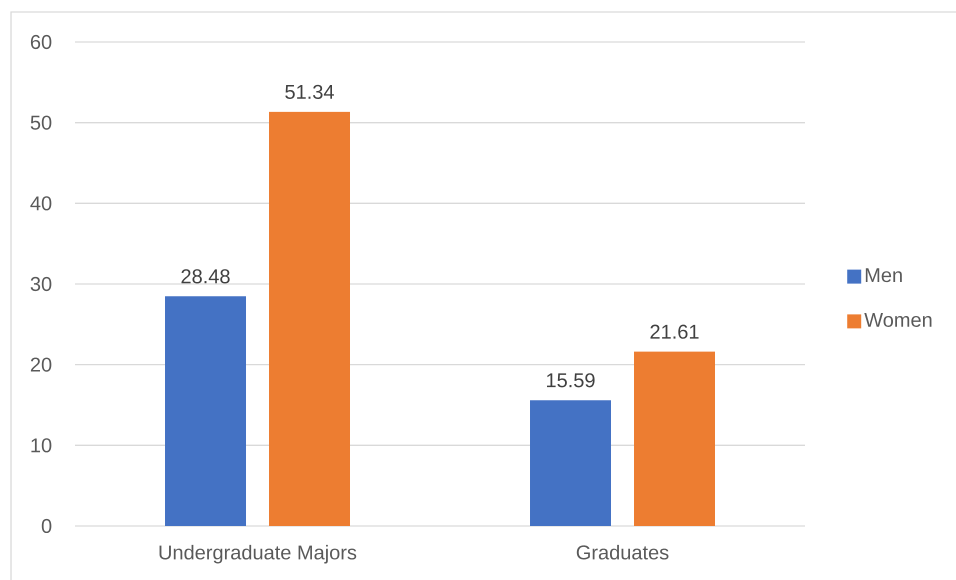  What do you see at coordinates (309, 91) in the screenshot?
I see `data-label: 51.34` at bounding box center [309, 91].